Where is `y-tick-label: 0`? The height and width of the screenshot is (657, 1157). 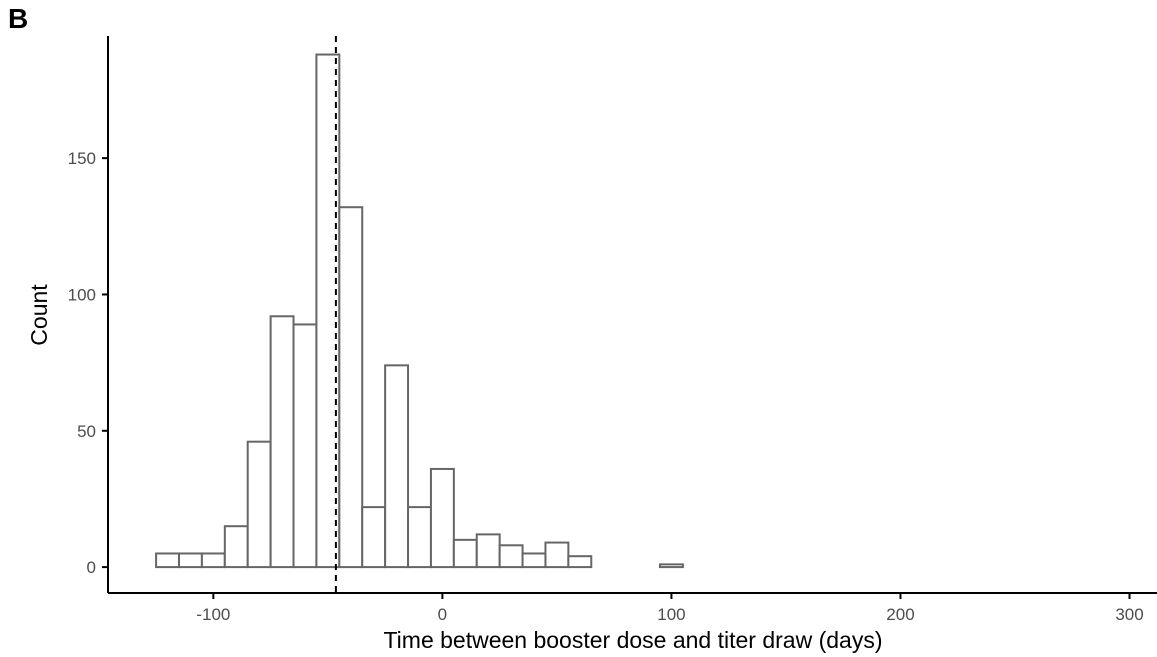
y-tick-label: 0 is located at coordinates (91, 567).